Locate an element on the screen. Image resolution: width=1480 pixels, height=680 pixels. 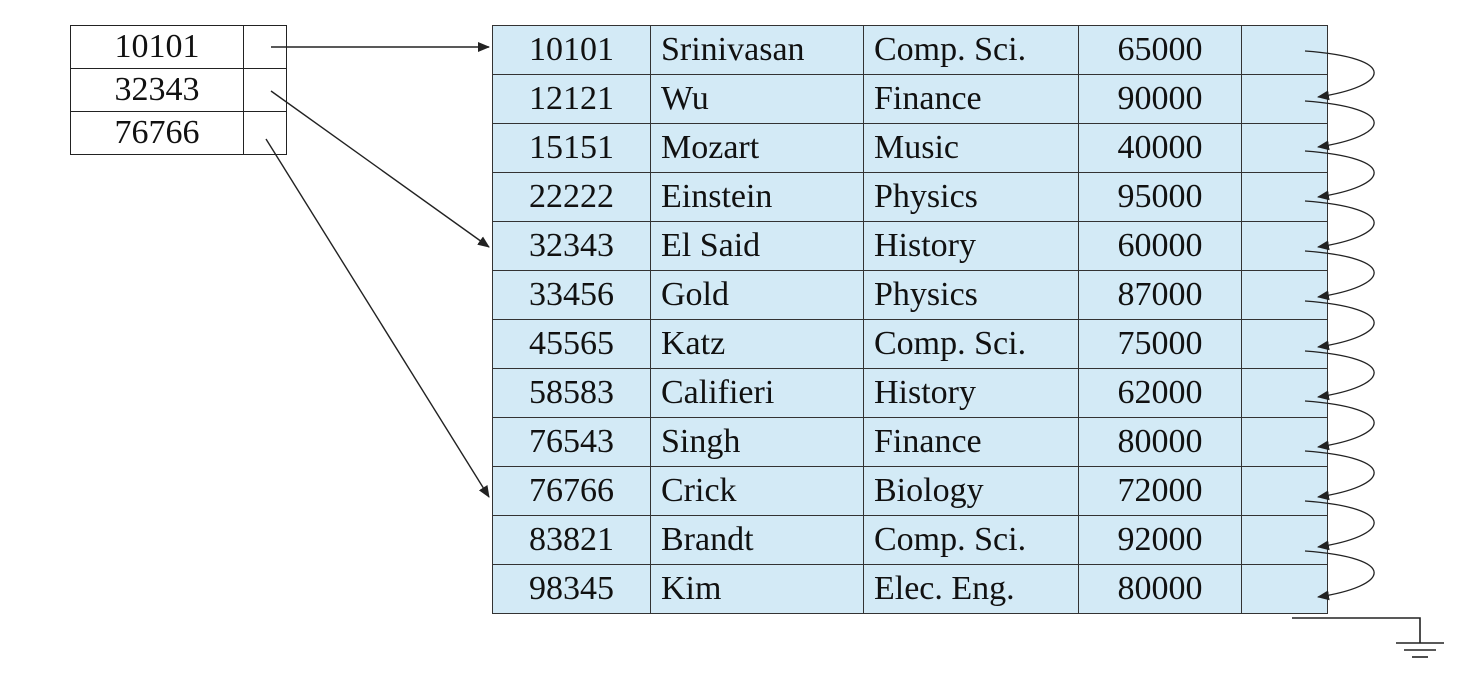
record-salary: 65000 is located at coordinates (1160, 50).